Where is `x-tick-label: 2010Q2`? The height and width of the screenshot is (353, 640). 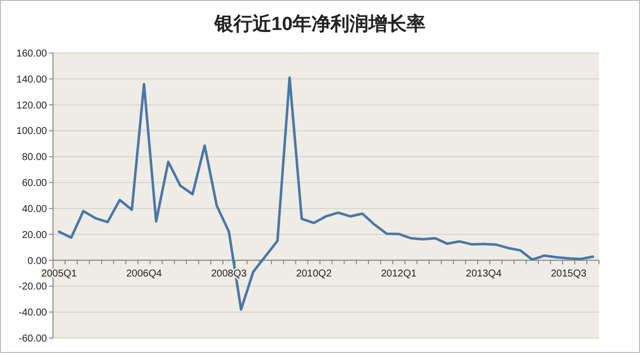 x-tick-label: 2010Q2 is located at coordinates (314, 274).